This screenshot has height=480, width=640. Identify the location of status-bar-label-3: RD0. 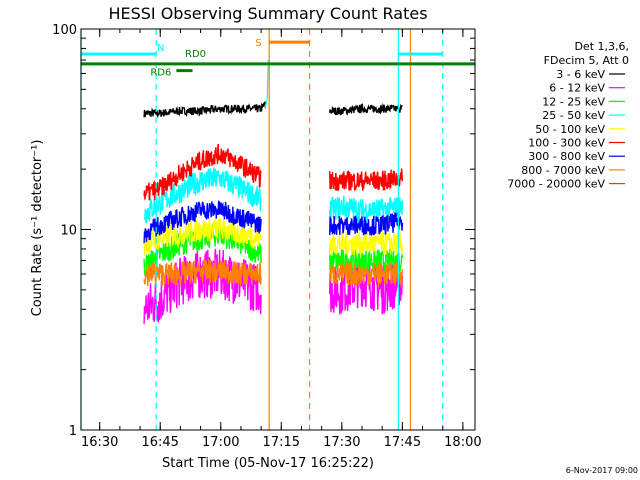
(195, 54).